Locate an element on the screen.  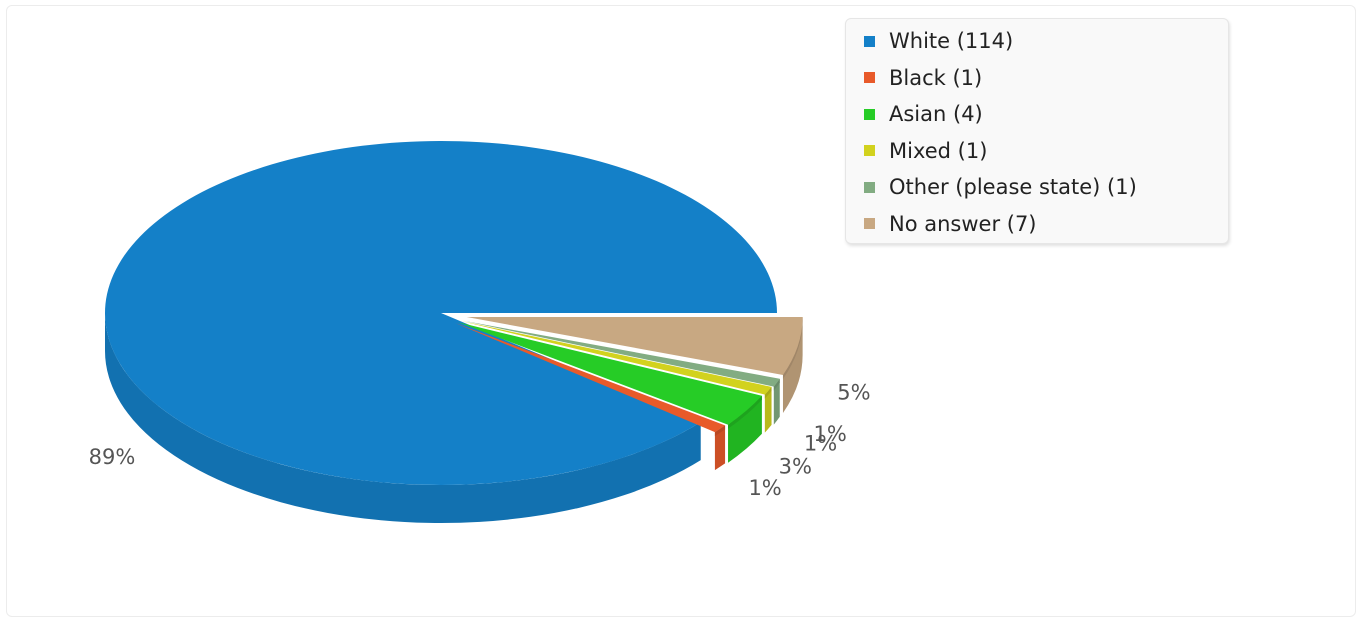
pie-side-black is located at coordinates (720, 448).